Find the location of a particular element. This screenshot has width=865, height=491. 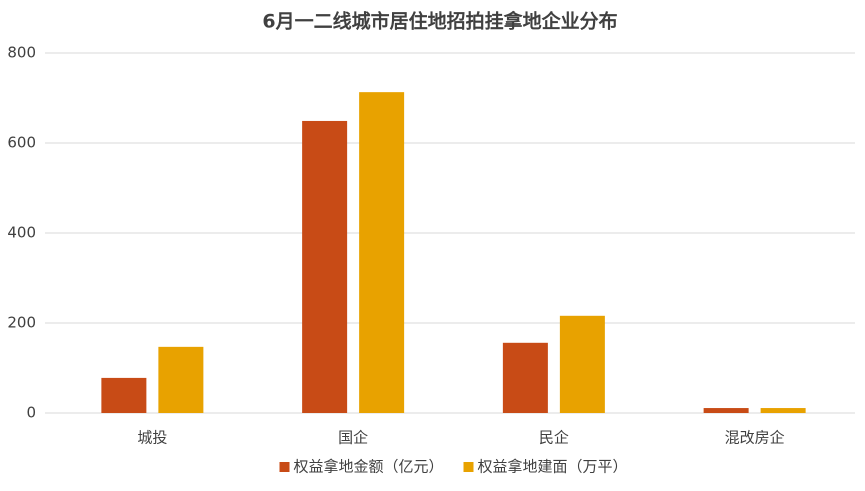

x-tick-label: 城投 is located at coordinates (152, 438).